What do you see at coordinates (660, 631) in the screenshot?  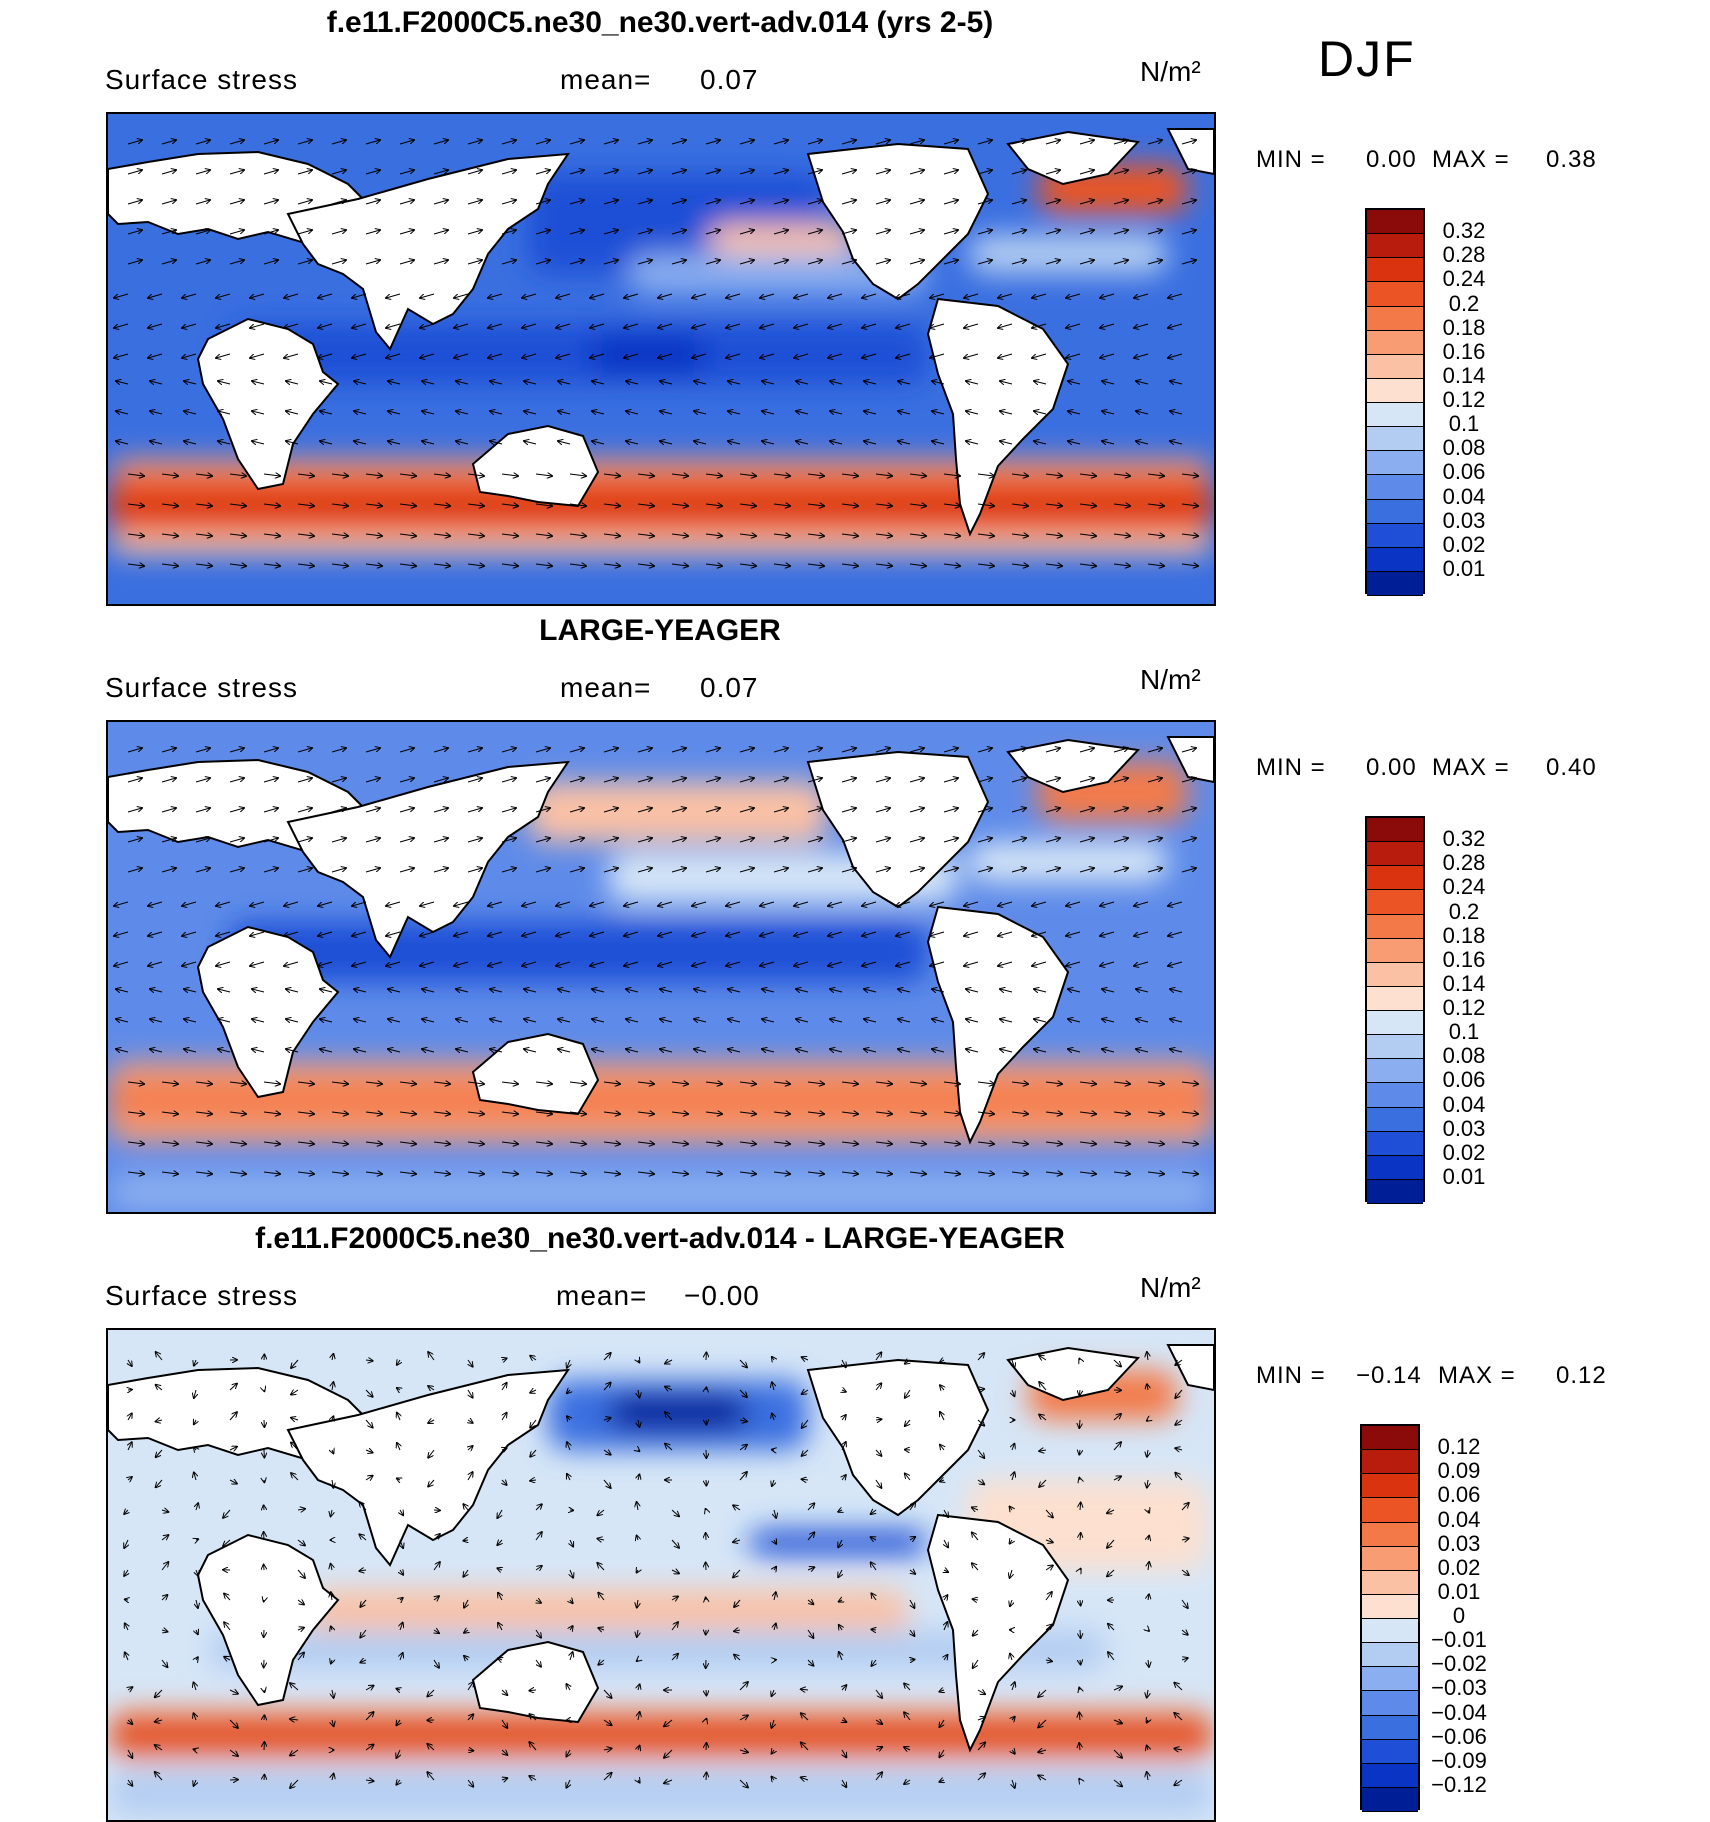 I see `panel-2-title: LARGE-YEAGER` at bounding box center [660, 631].